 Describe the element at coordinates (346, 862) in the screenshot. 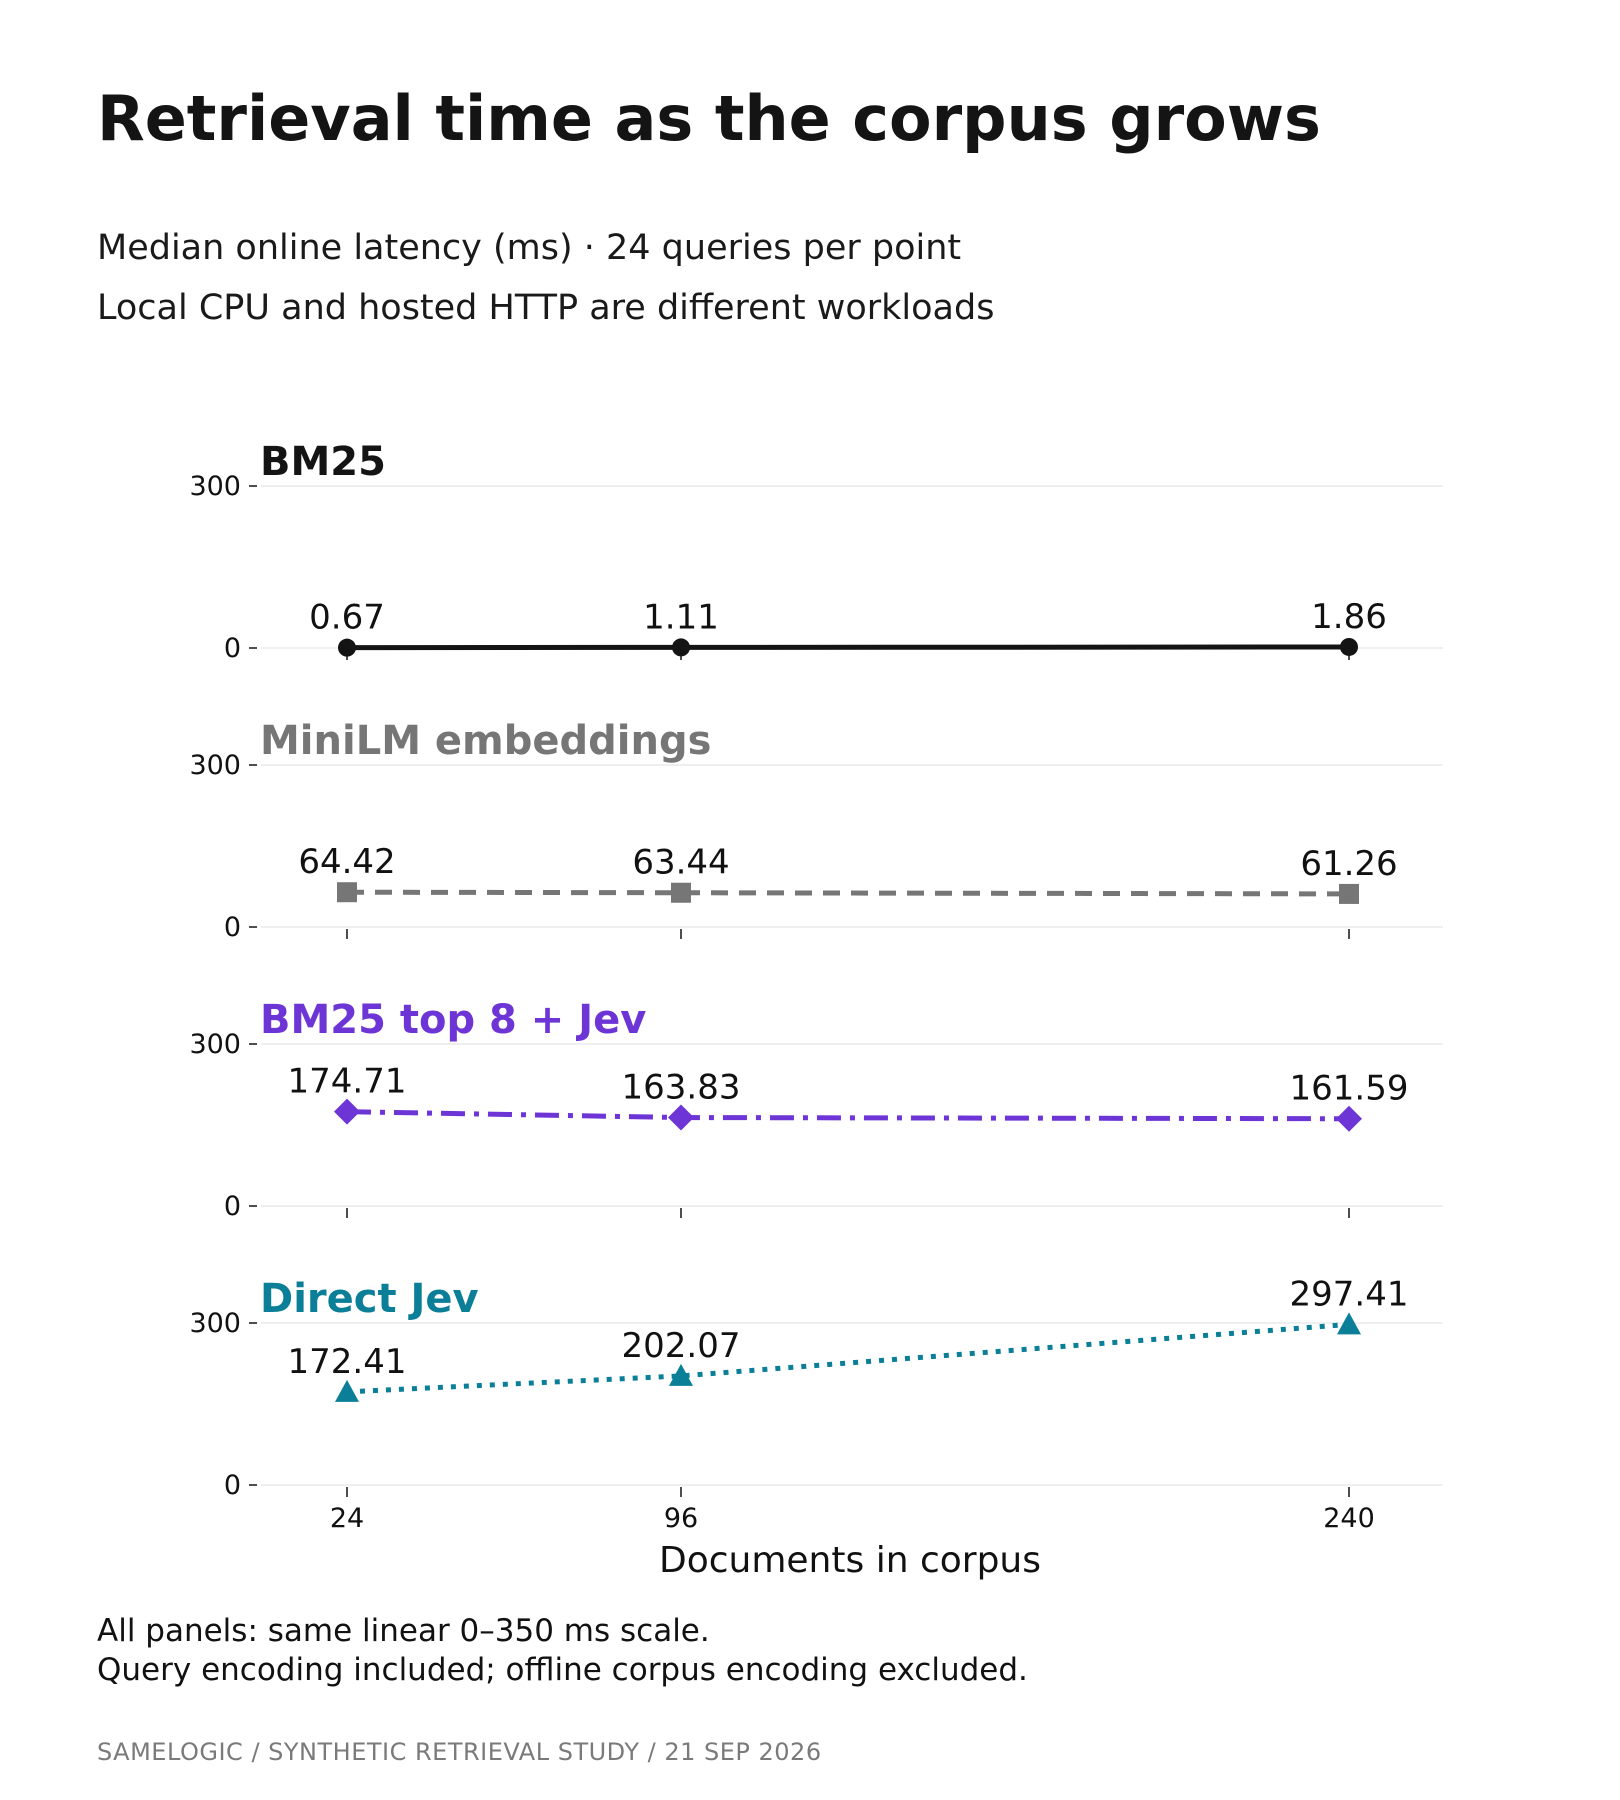

I see `data-label: 64.42` at that location.